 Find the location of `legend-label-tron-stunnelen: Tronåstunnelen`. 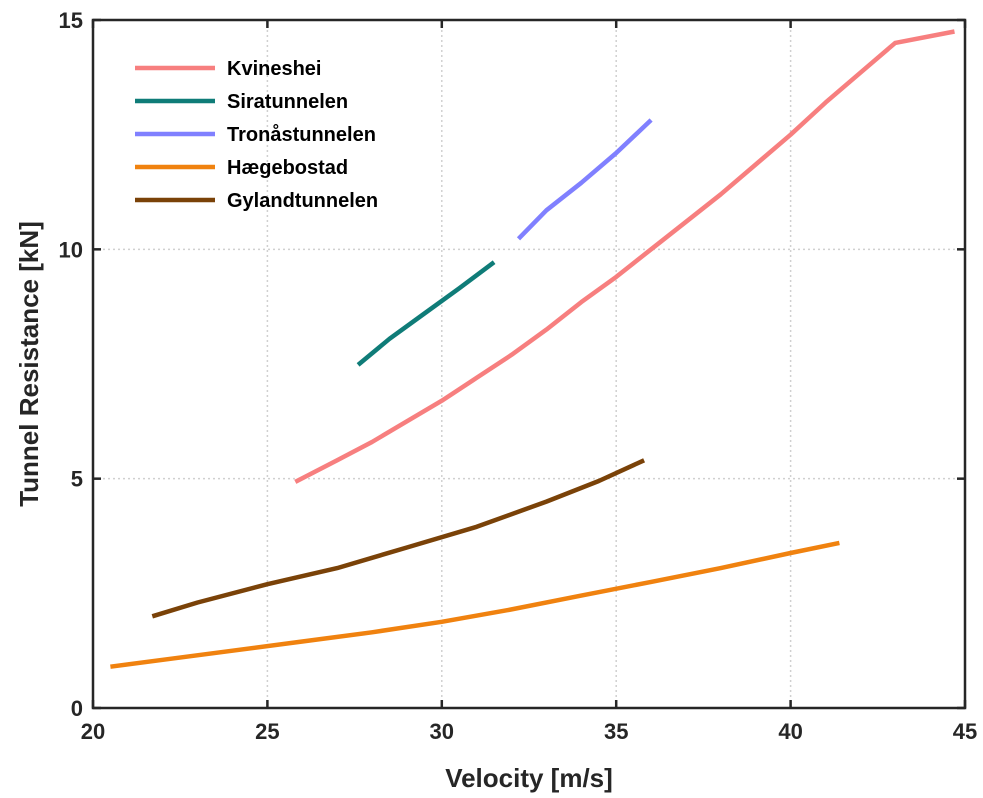

legend-label-tron-stunnelen: Tronåstunnelen is located at coordinates (301, 134).